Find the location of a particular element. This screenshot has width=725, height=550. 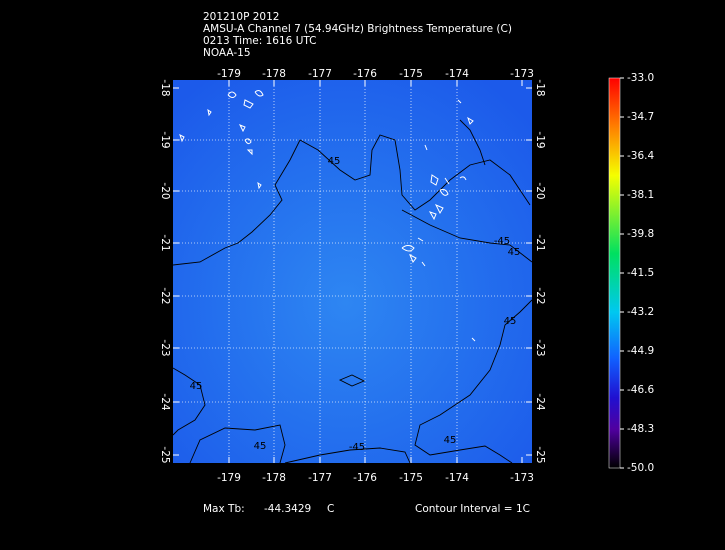

colorbar-label: -39.8 is located at coordinates (640, 234).